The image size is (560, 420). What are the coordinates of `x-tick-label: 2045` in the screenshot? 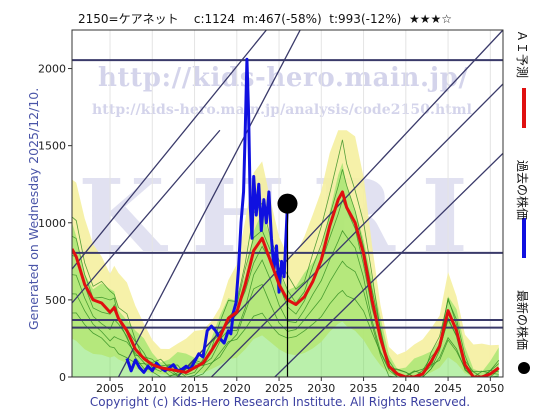 It's located at (448, 388).